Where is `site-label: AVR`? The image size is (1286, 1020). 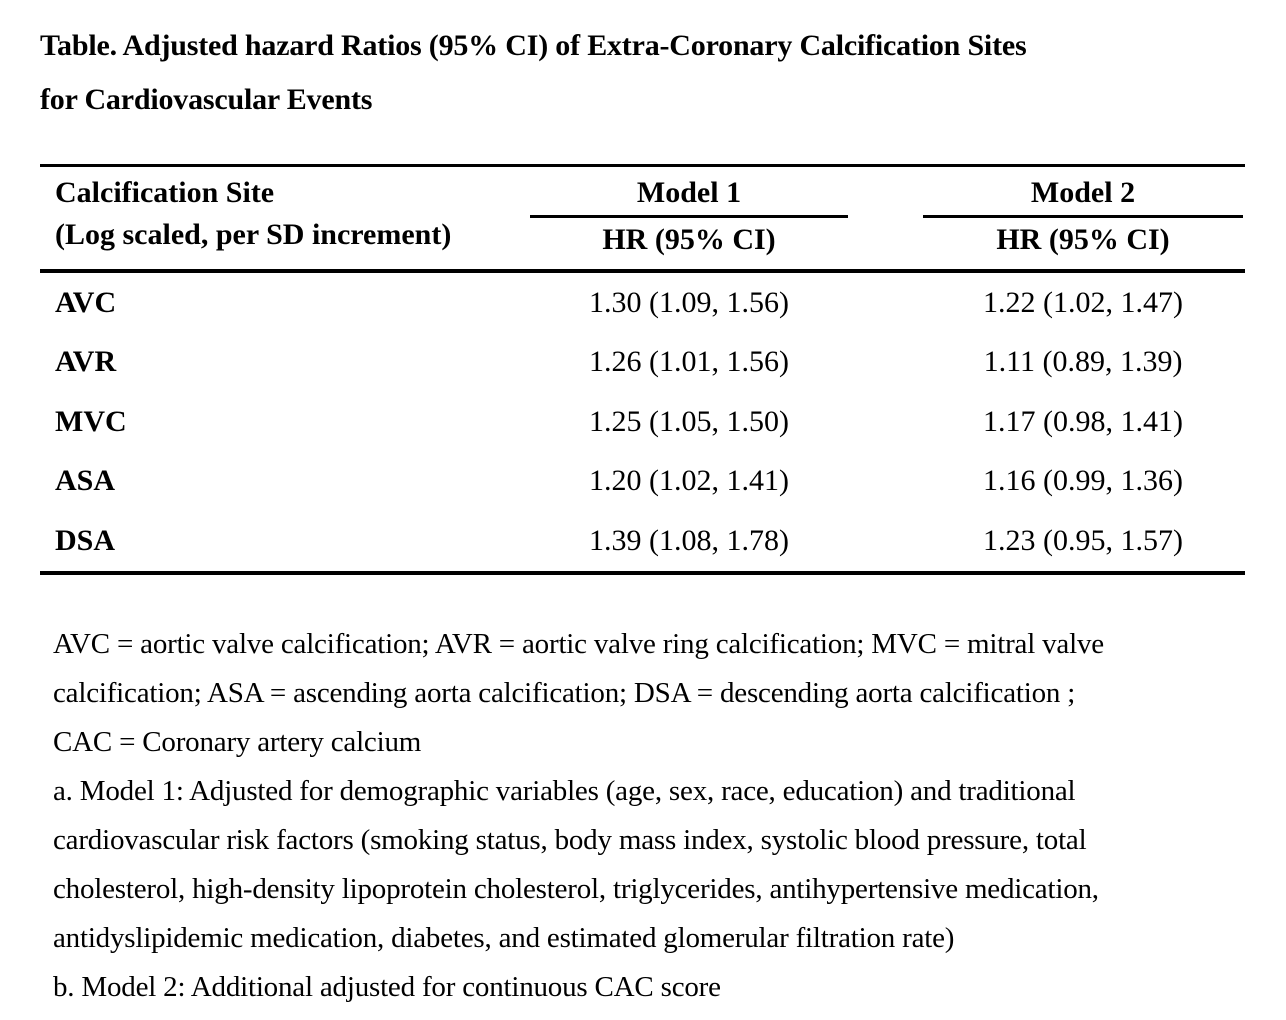 site-label: AVR is located at coordinates (86, 362).